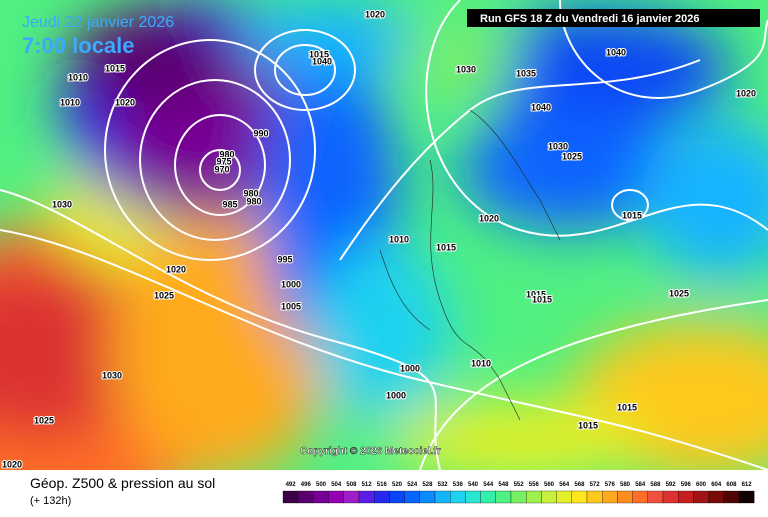 Image resolution: width=768 pixels, height=517 pixels. Describe the element at coordinates (70, 102) in the screenshot. I see `pressure-label: 1010` at that location.